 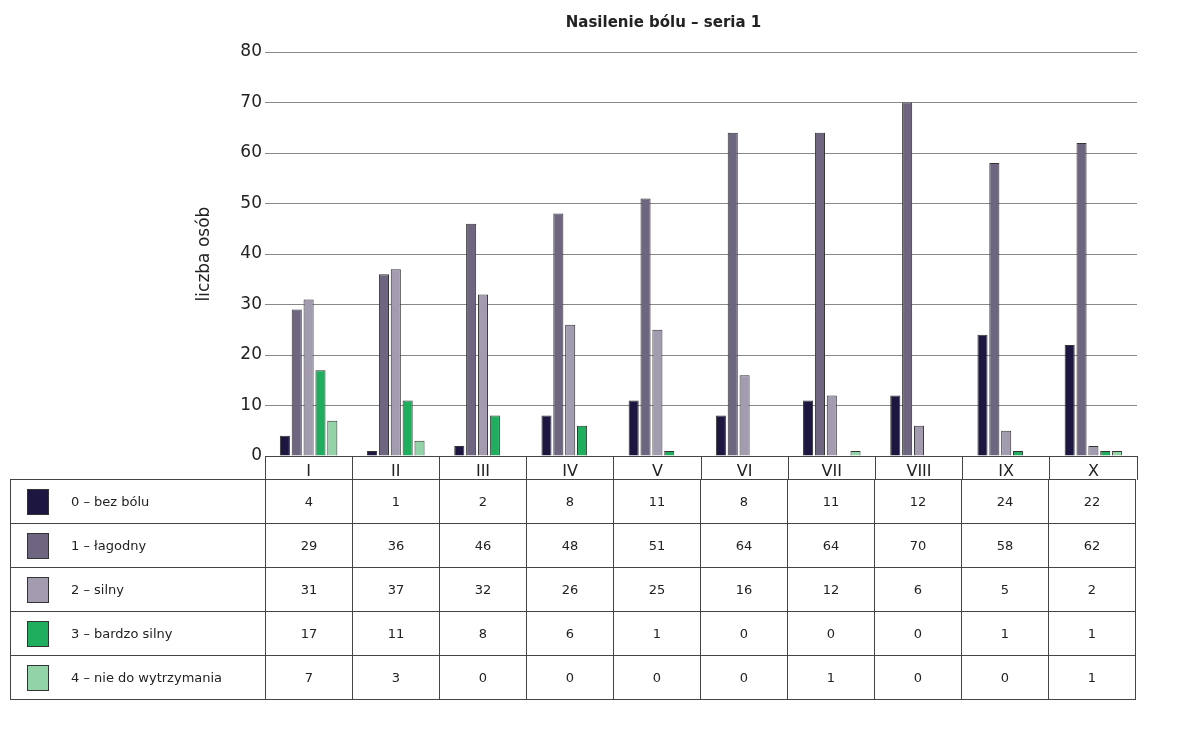 I want to click on data-label: 17, so click(x=309, y=633).